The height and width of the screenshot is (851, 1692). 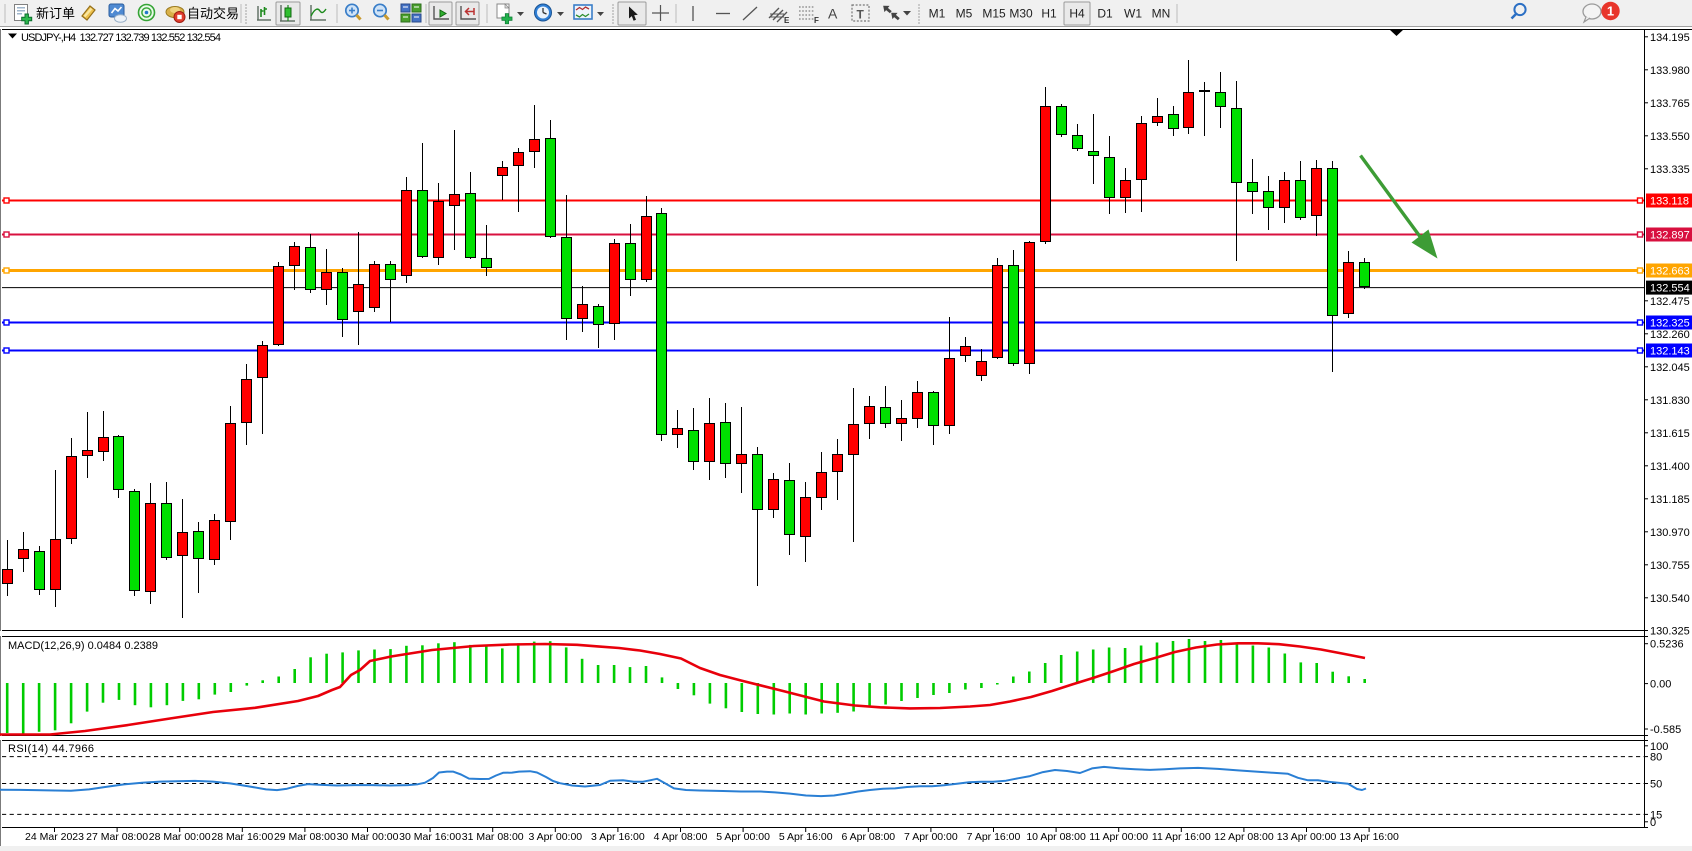 What do you see at coordinates (51, 749) in the screenshot?
I see `svg-text: RSI(14) 44.7966` at bounding box center [51, 749].